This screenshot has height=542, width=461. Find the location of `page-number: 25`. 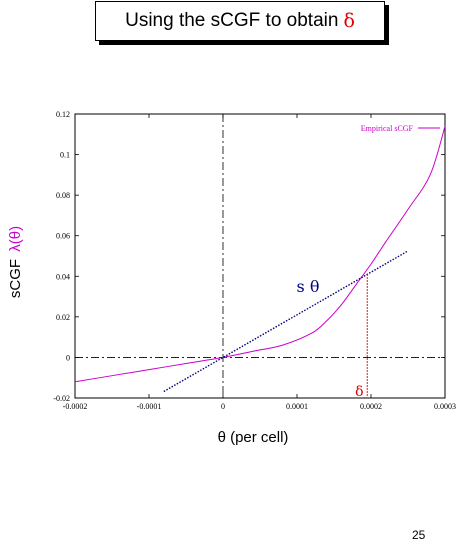

page-number: 25 is located at coordinates (419, 535).